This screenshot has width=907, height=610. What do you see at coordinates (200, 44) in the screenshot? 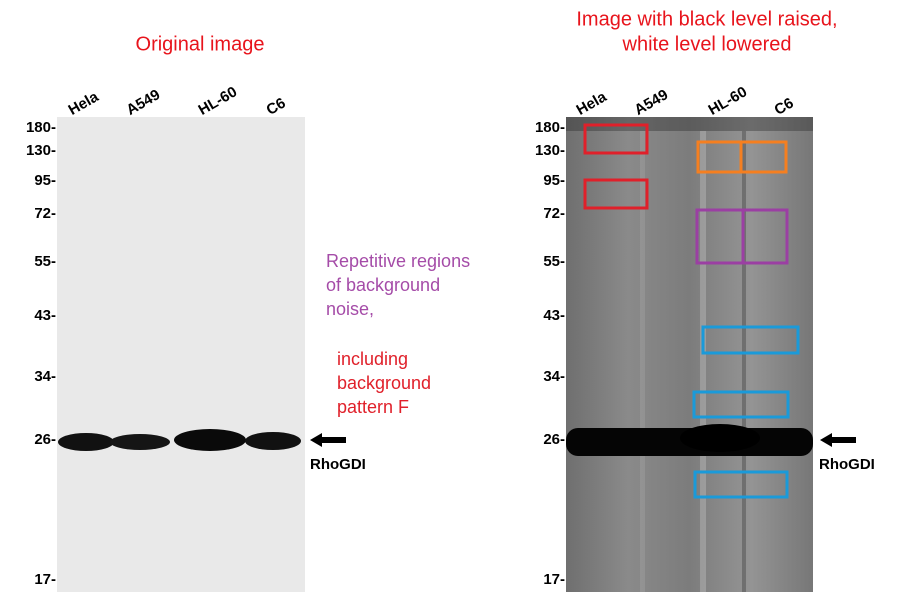
I see `panel-title: Original image` at bounding box center [200, 44].